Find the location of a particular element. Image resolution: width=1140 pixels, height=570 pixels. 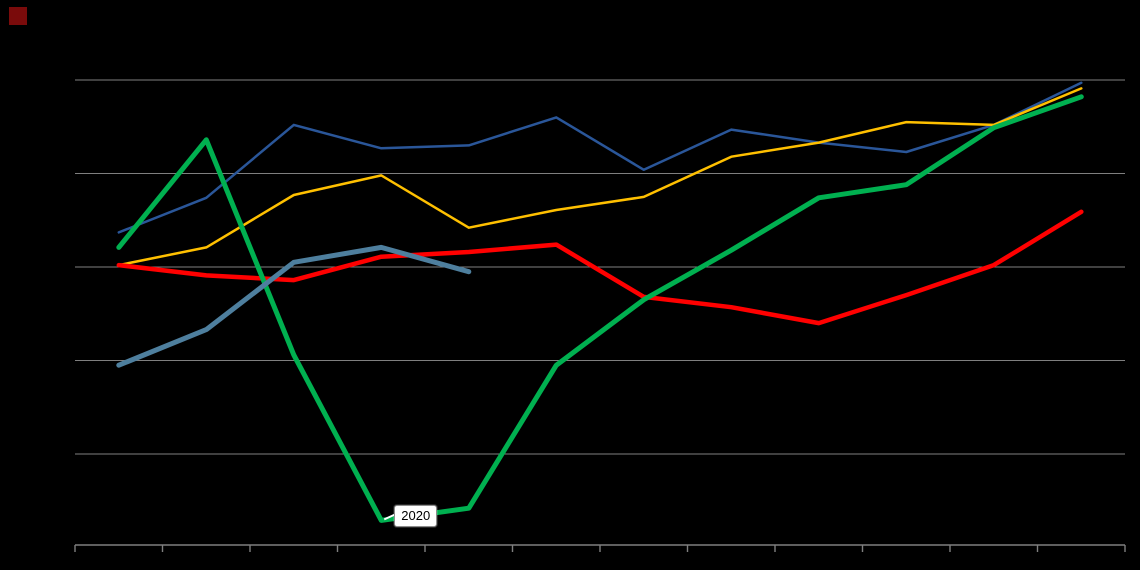

annotation-2020: 2020 is located at coordinates (416, 516).